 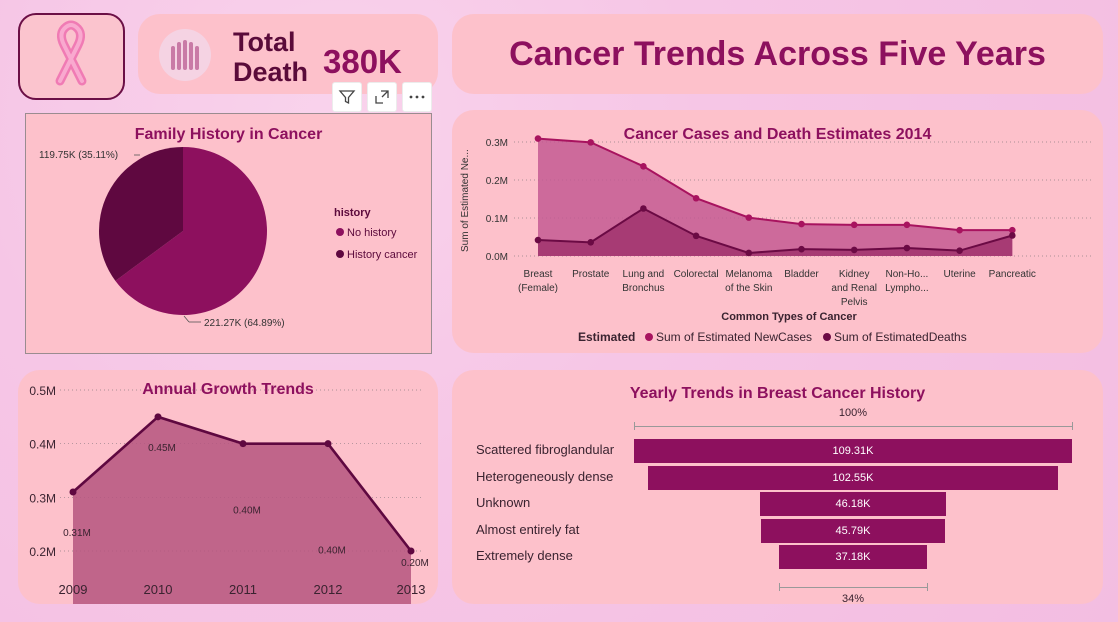 What do you see at coordinates (372, 233) in the screenshot?
I see `pie-legend-label: No history` at bounding box center [372, 233].